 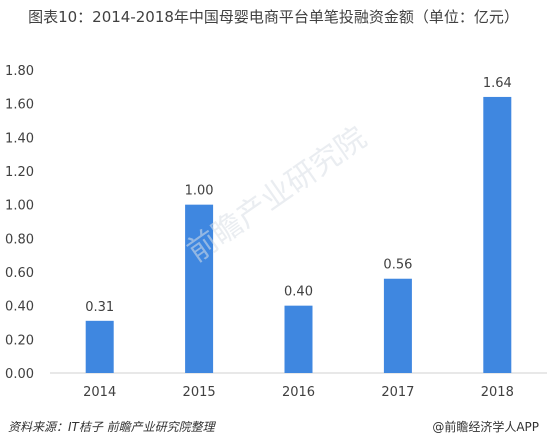 What do you see at coordinates (397, 265) in the screenshot?
I see `data-label: 0.56` at bounding box center [397, 265].